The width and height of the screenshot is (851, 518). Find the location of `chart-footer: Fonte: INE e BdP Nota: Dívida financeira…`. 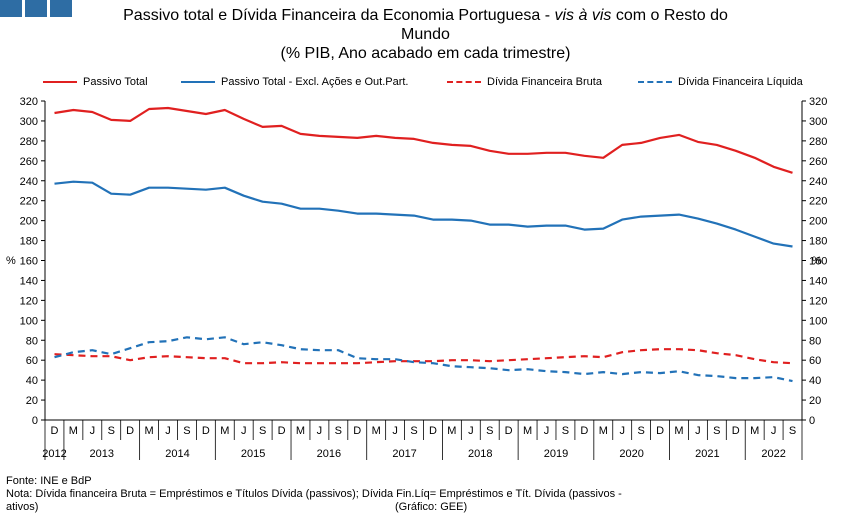

chart-footer: Fonte: INE e BdP Nota: Dívida financeira… is located at coordinates (314, 494).